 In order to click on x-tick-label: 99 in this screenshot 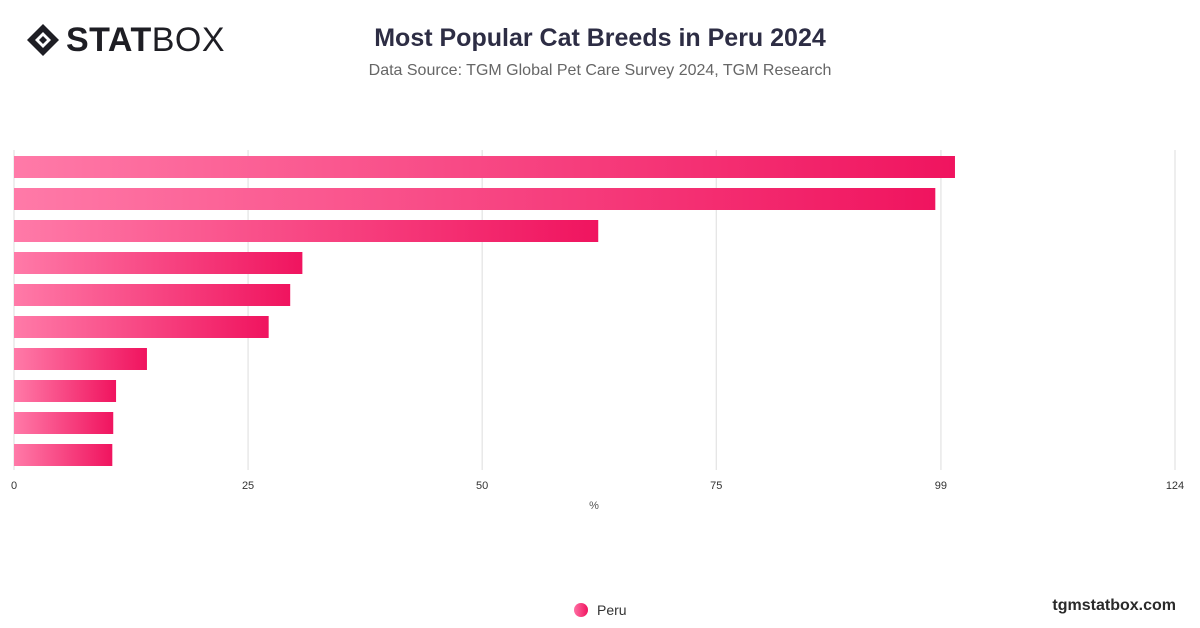, I will do `click(941, 486)`.